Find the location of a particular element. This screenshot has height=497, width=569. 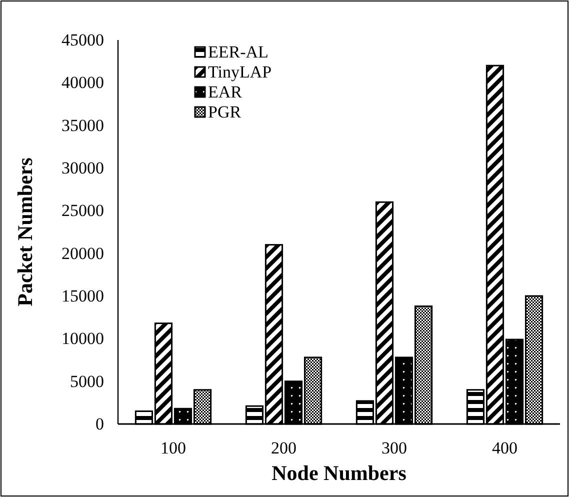

x-axis-title: Node Numbers is located at coordinates (339, 473).